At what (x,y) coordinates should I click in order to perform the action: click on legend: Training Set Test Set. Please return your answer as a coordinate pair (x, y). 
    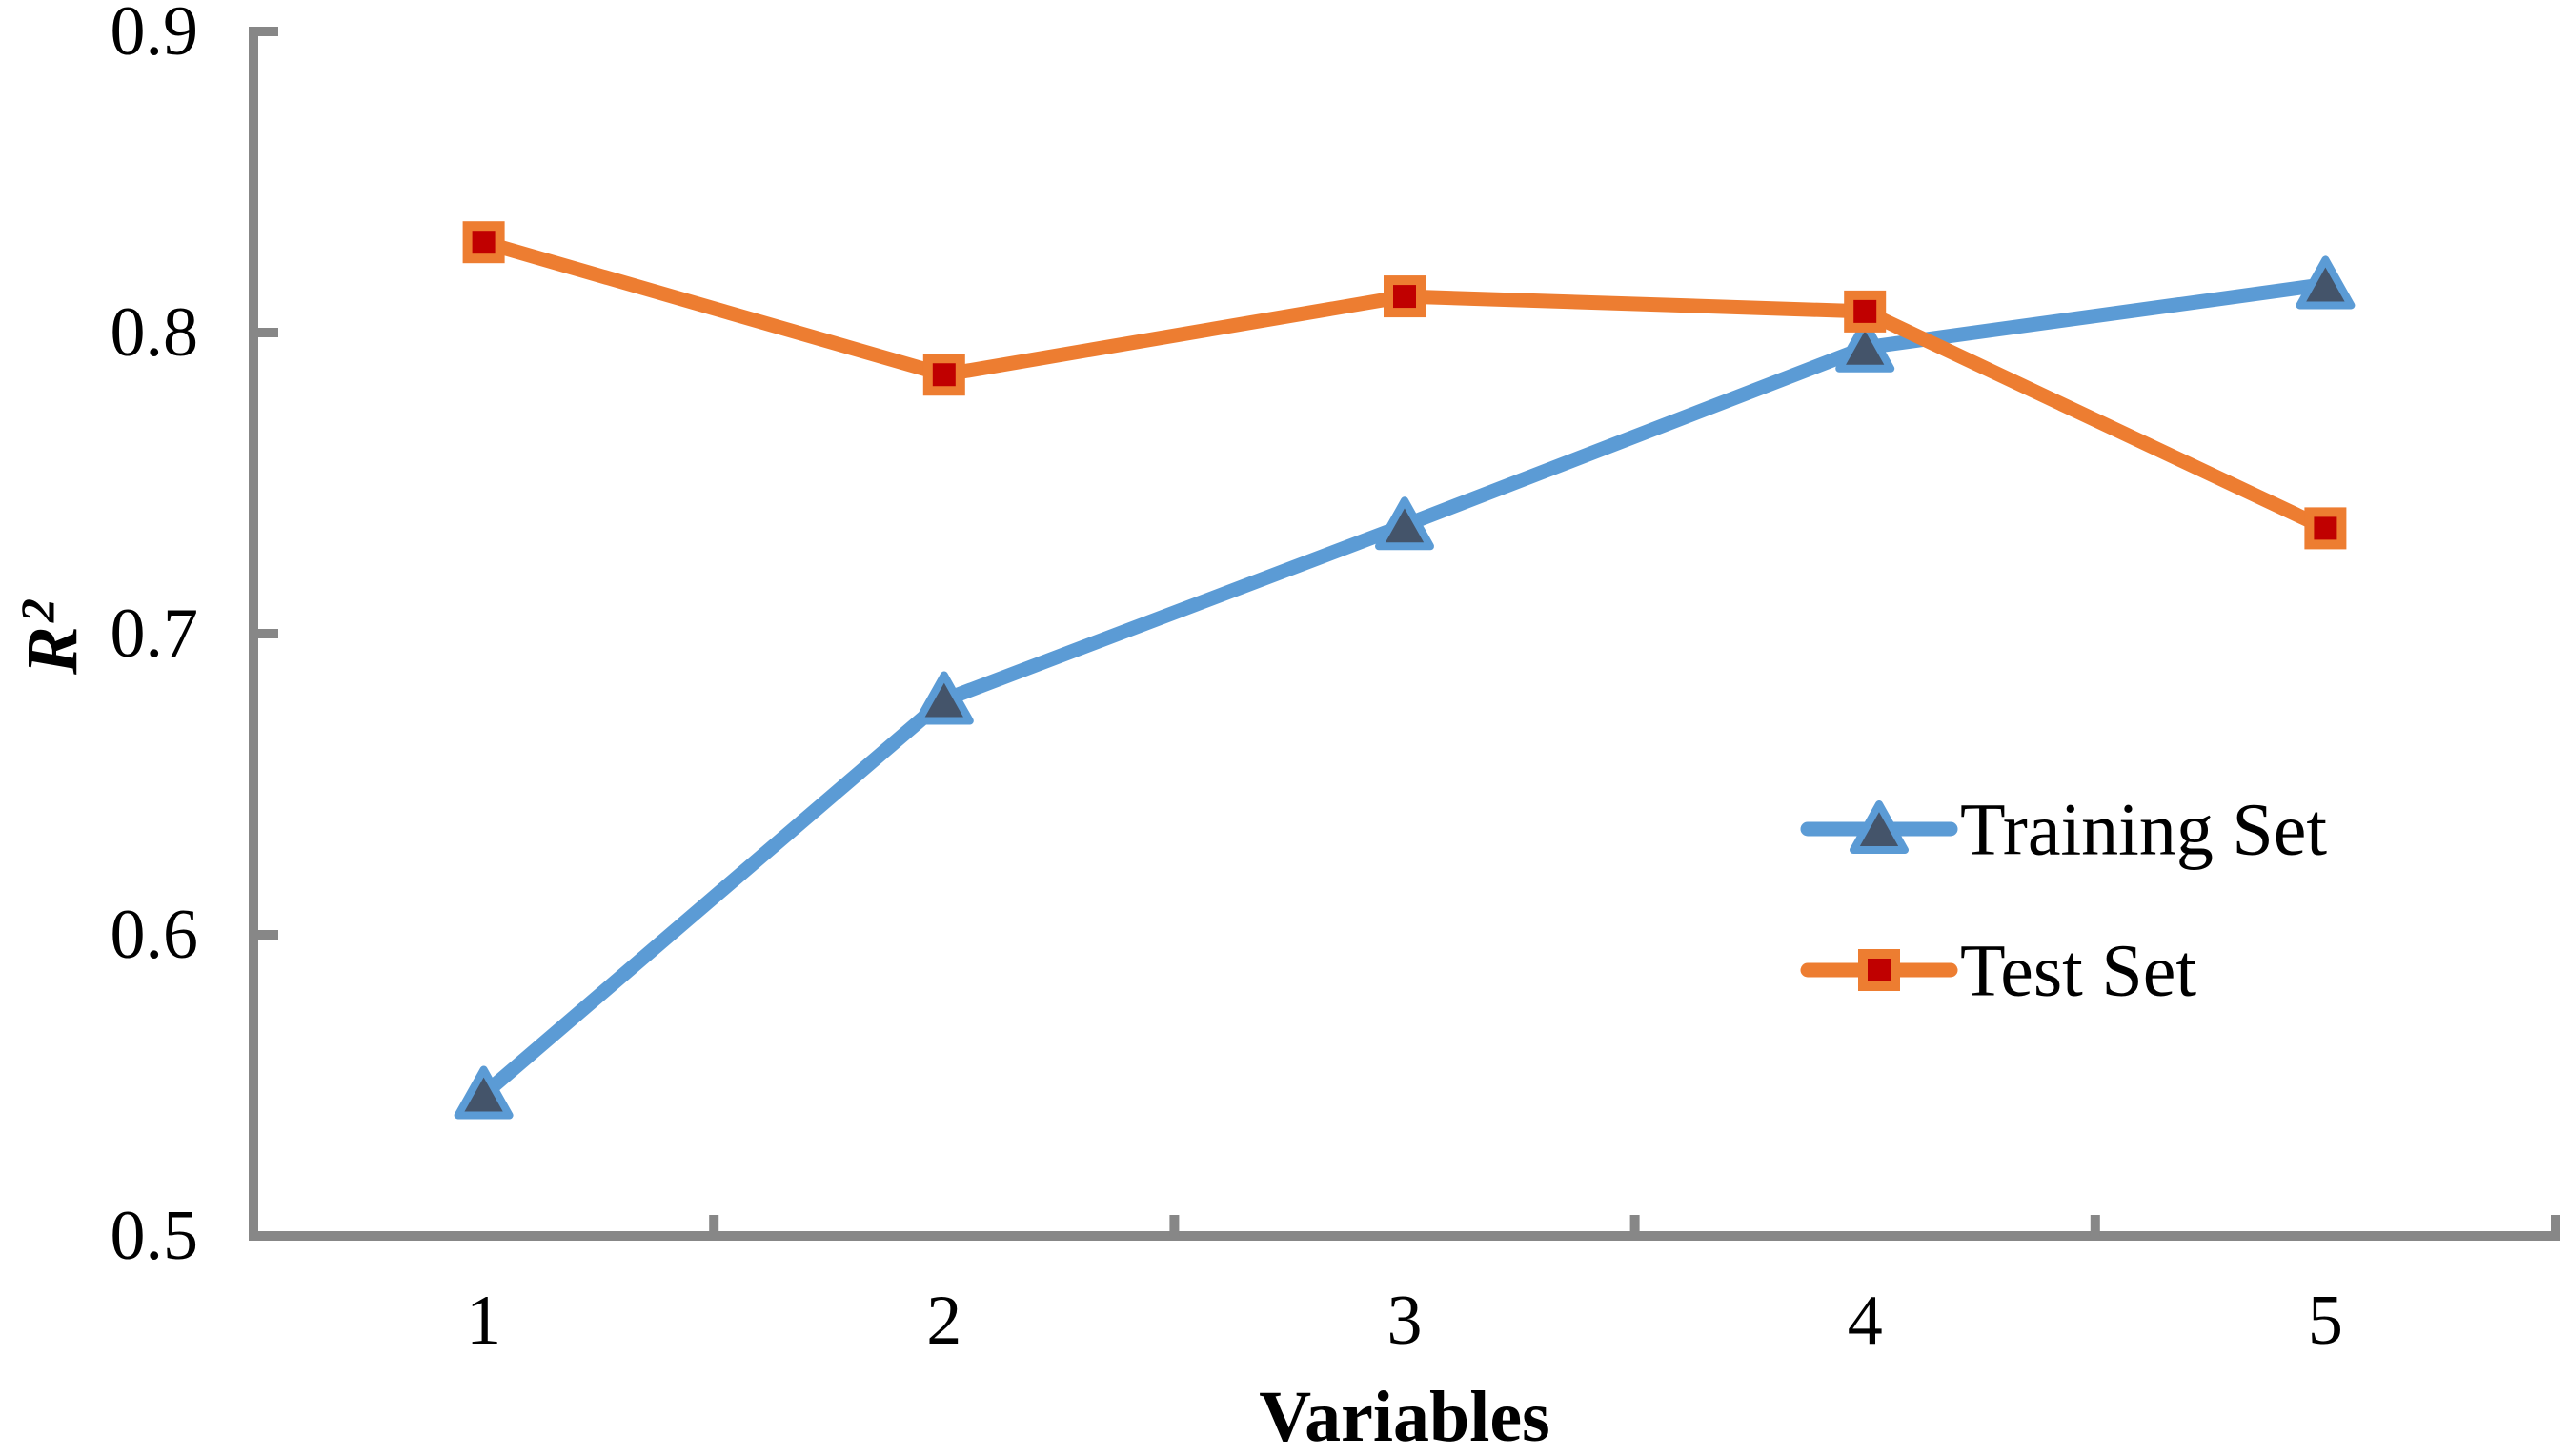
    Looking at the image, I should click on (2063, 900).